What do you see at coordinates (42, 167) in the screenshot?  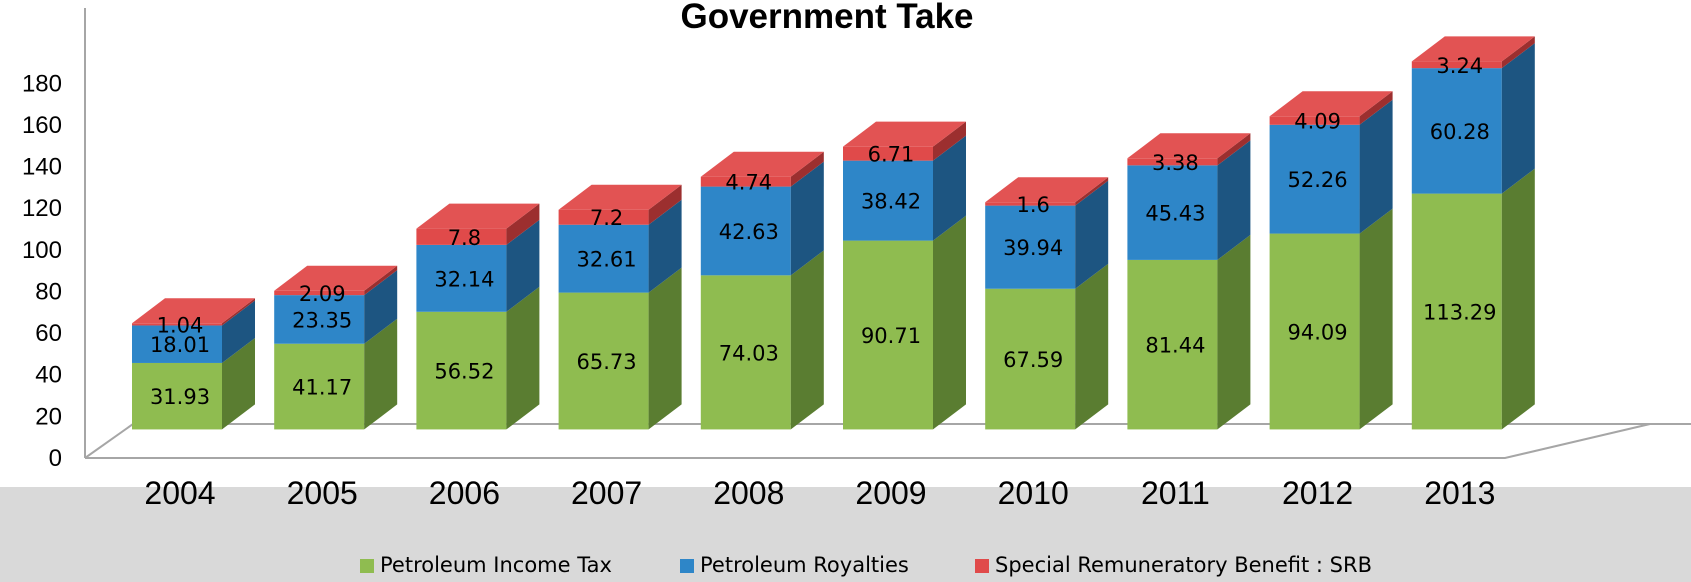 I see `y-tick-label: 140` at bounding box center [42, 167].